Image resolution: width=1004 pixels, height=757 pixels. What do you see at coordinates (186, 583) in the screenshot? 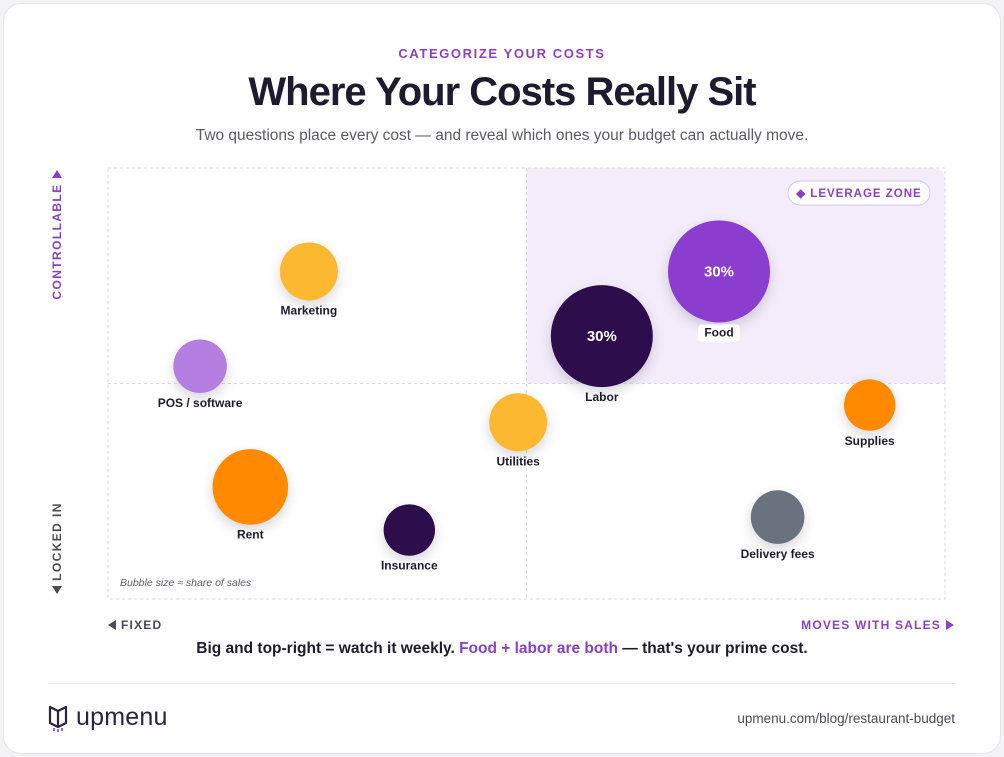
I see `bubble-size-note: Bubble size ≈ share of sales` at bounding box center [186, 583].